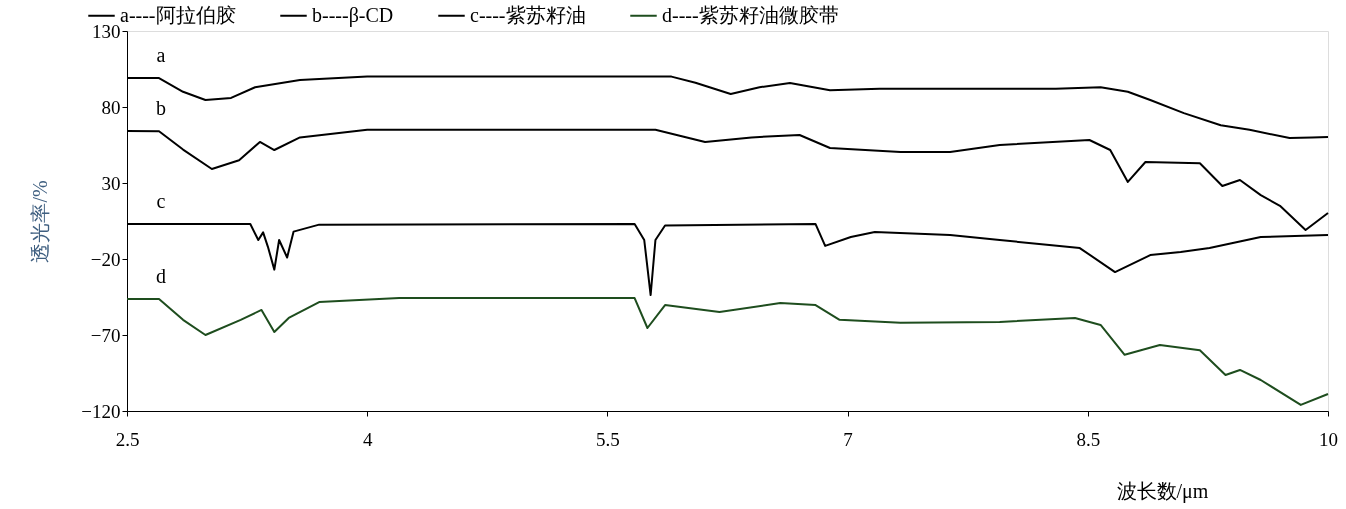 This screenshot has height=509, width=1346. Describe the element at coordinates (111, 107) in the screenshot. I see `y-tick-label: 80` at that location.